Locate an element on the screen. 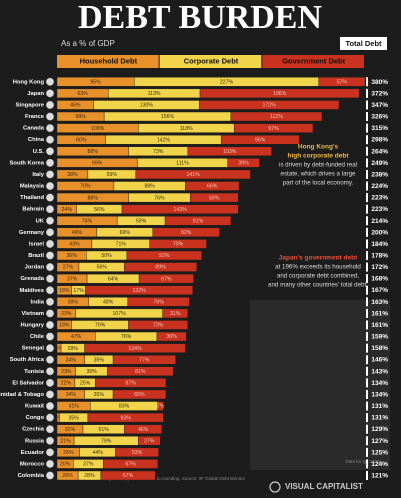 This screenshot has width=401, height=498. total-label: 264% is located at coordinates (379, 151).